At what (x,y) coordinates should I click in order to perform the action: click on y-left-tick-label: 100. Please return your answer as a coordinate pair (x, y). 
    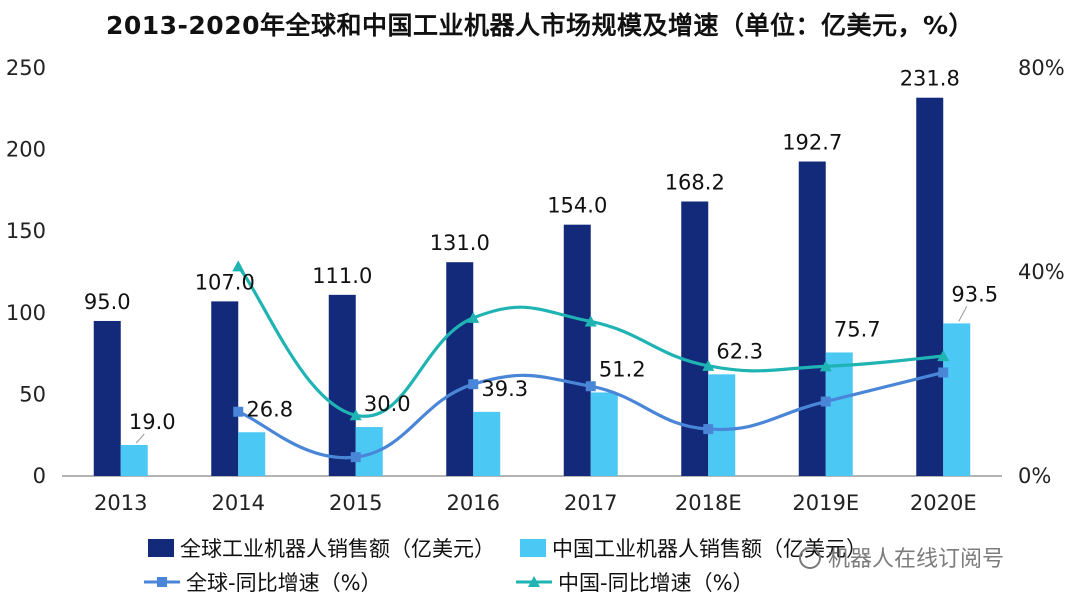
    Looking at the image, I should click on (26, 313).